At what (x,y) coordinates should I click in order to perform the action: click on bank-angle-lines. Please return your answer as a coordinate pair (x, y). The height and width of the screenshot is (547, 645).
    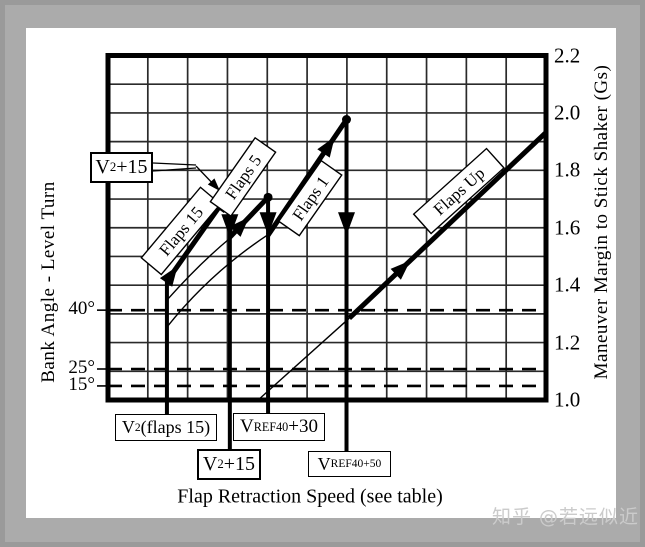
    Looking at the image, I should click on (321, 348).